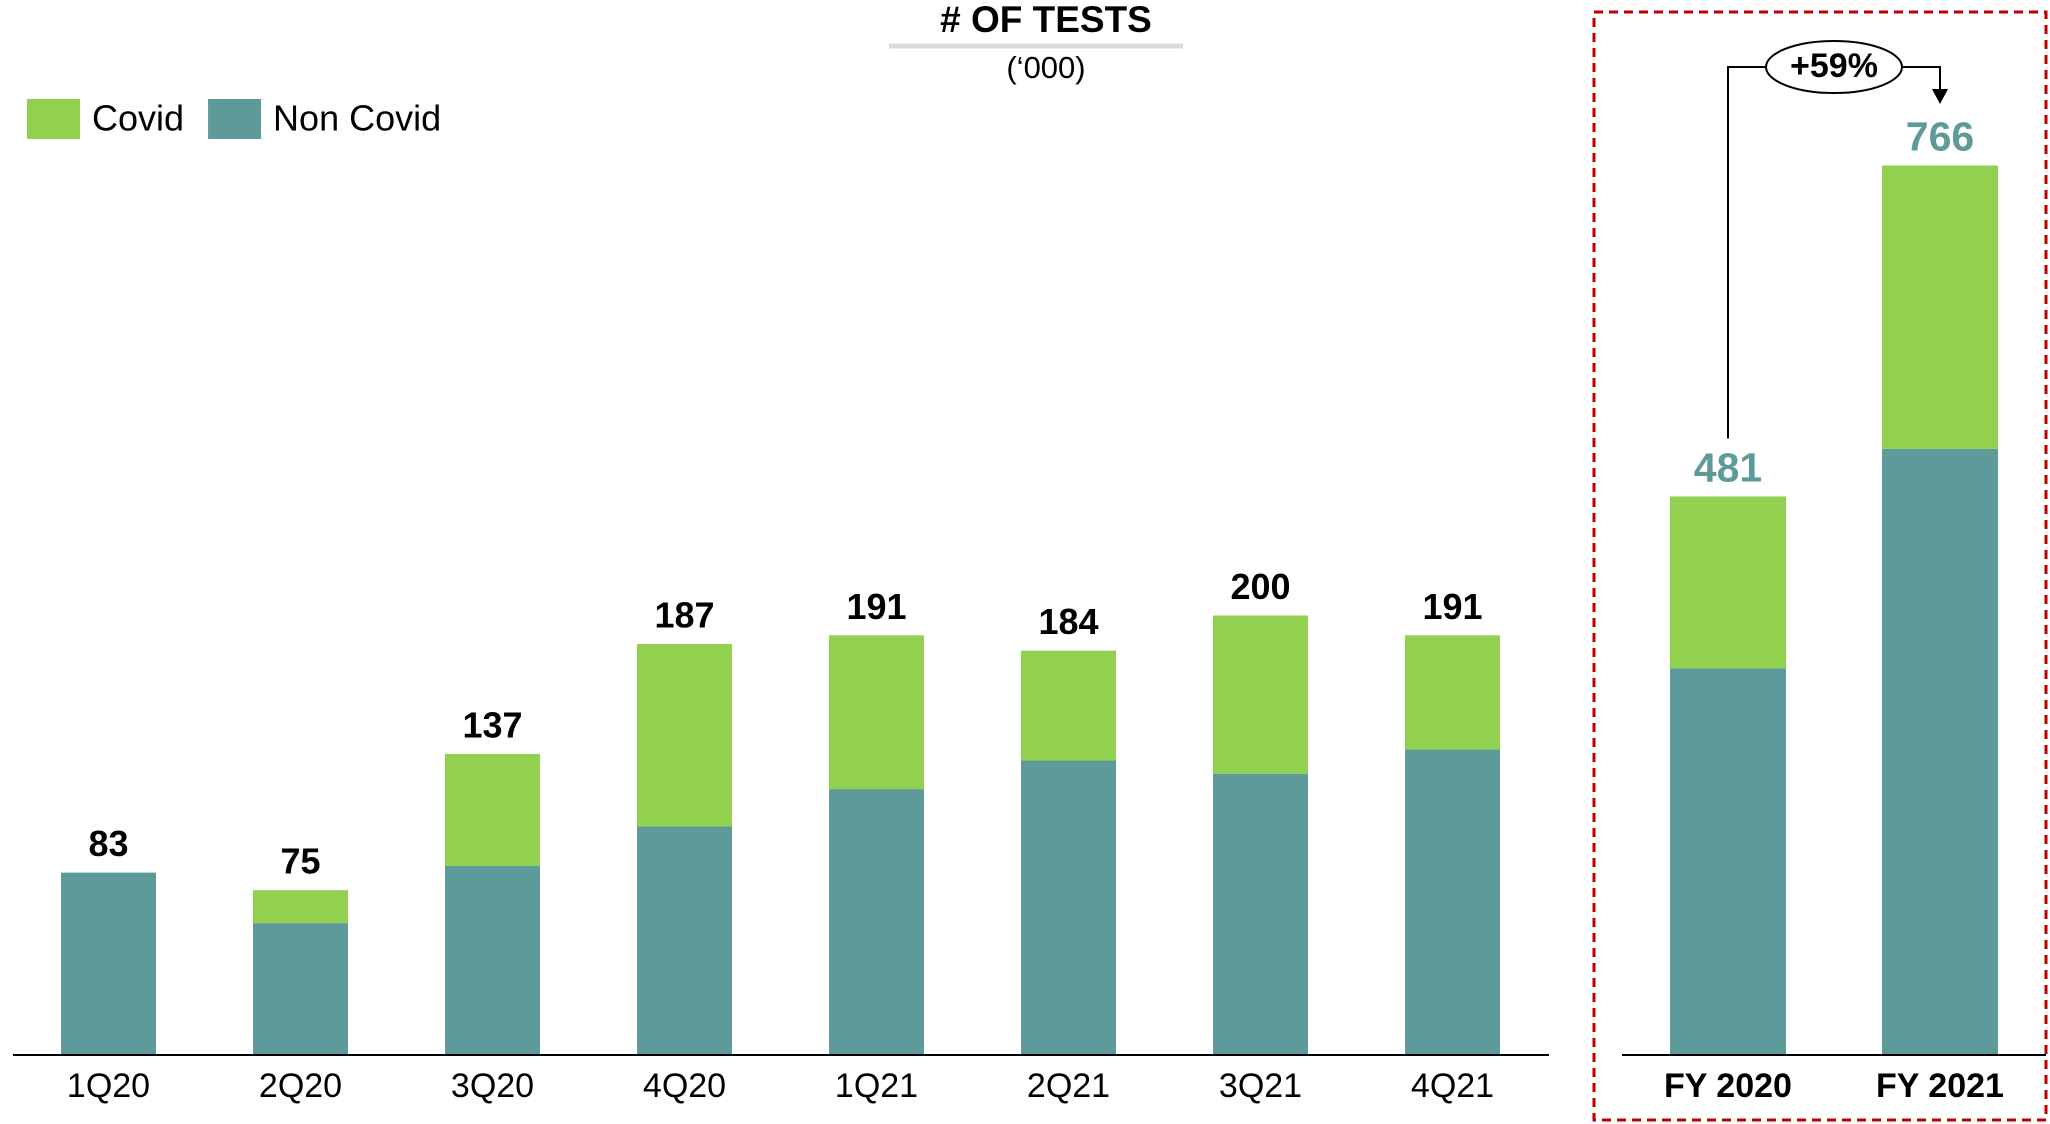  Describe the element at coordinates (1068, 1086) in the screenshot. I see `x-tick-label: 2Q21` at that location.